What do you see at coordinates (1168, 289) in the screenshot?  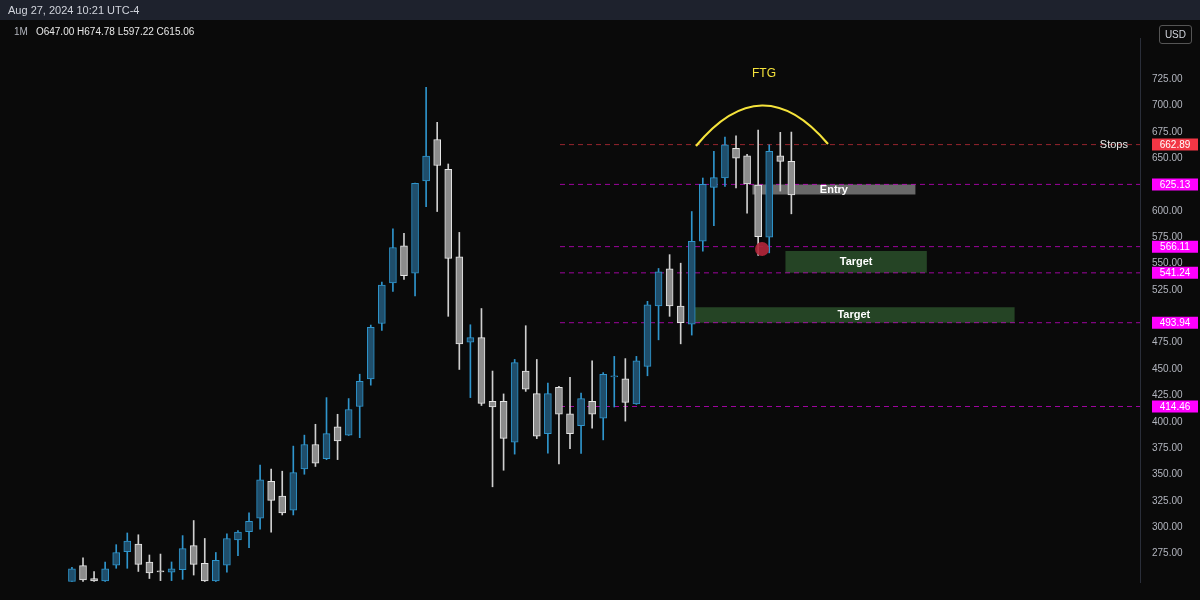 I see `y-tick-label: 525.00` at bounding box center [1168, 289].